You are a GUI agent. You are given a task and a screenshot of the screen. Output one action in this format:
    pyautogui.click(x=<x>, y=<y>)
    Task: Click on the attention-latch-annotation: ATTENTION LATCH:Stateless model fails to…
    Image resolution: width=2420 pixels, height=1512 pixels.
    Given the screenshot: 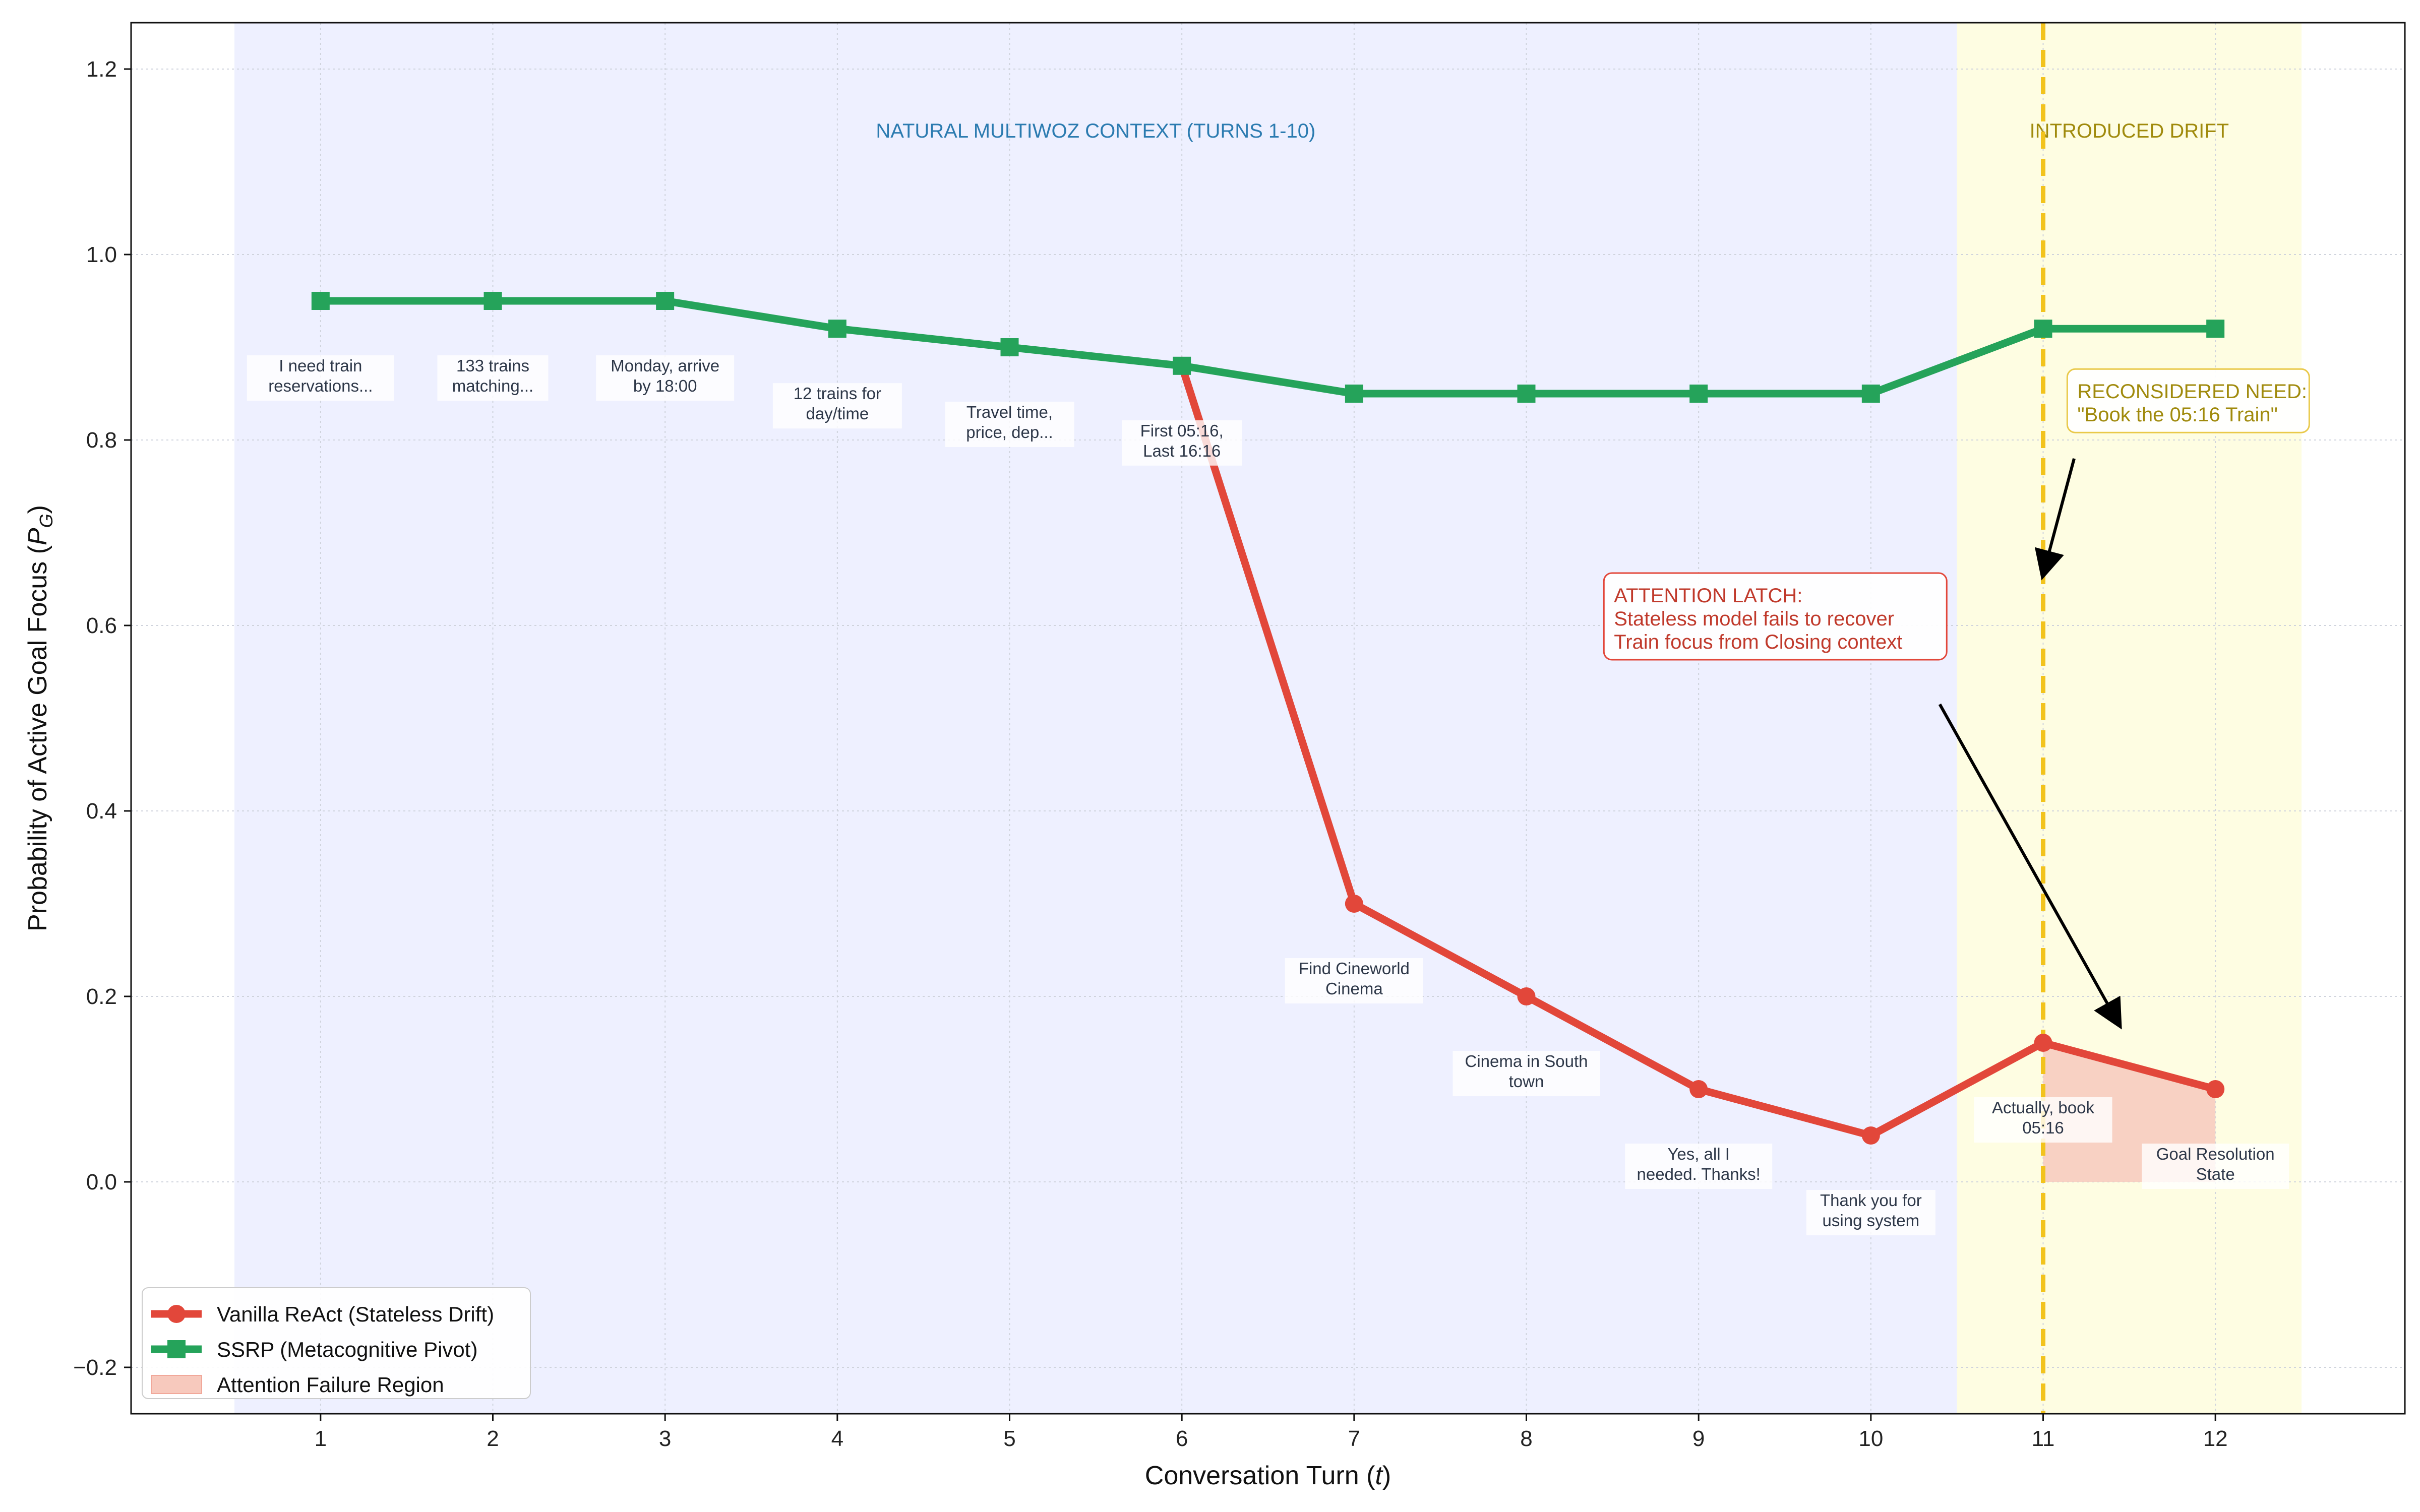 What is the action you would take?
    pyautogui.click(x=1862, y=801)
    